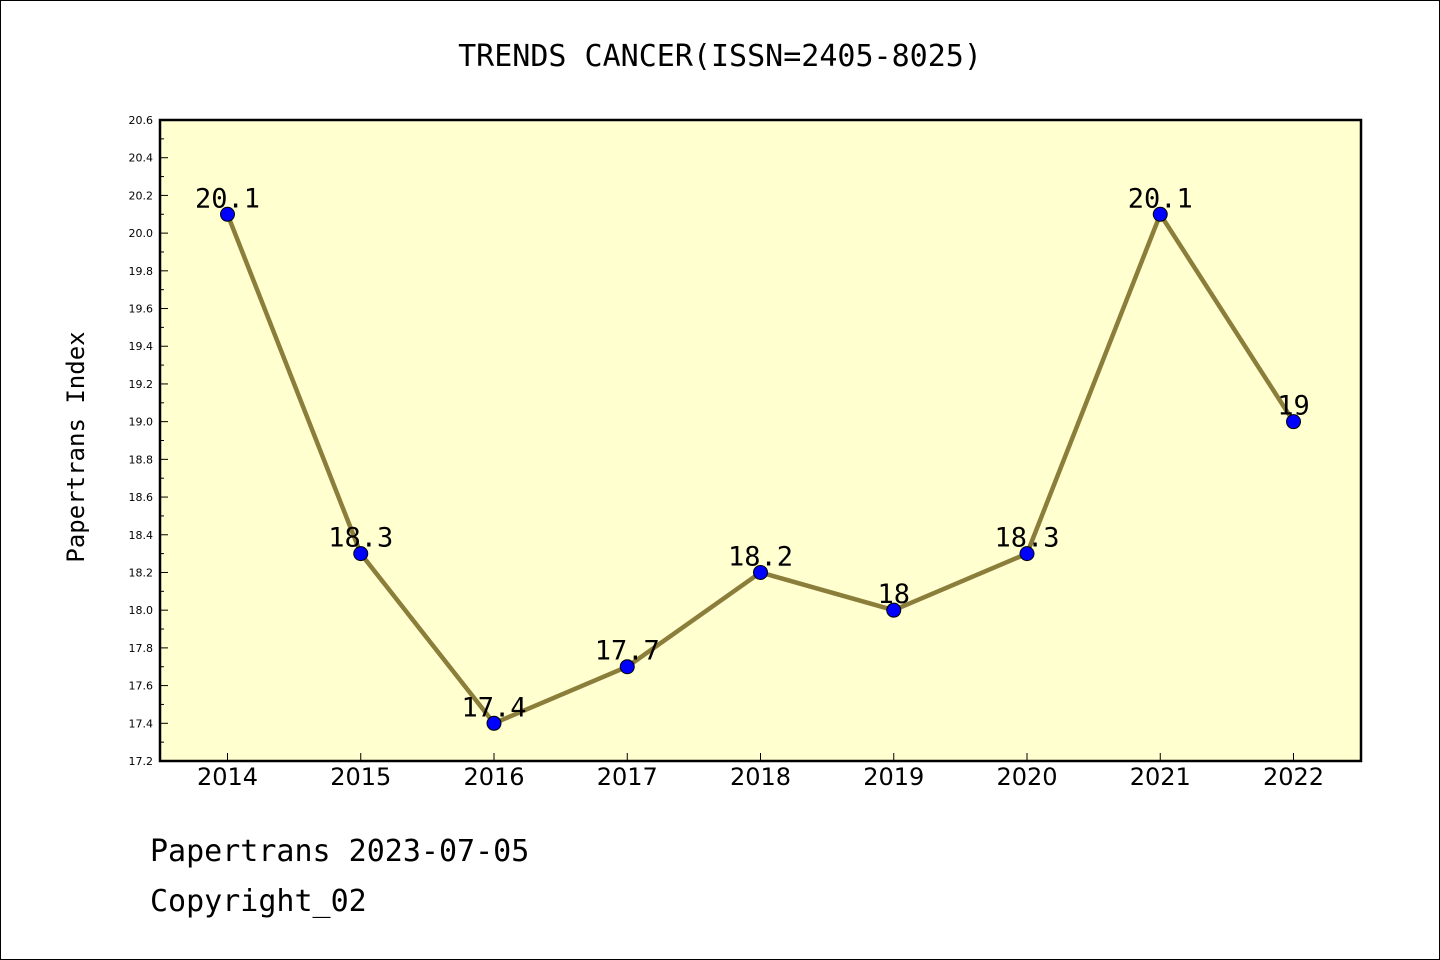  Describe the element at coordinates (1160, 214) in the screenshot. I see `data-point-2021` at that location.